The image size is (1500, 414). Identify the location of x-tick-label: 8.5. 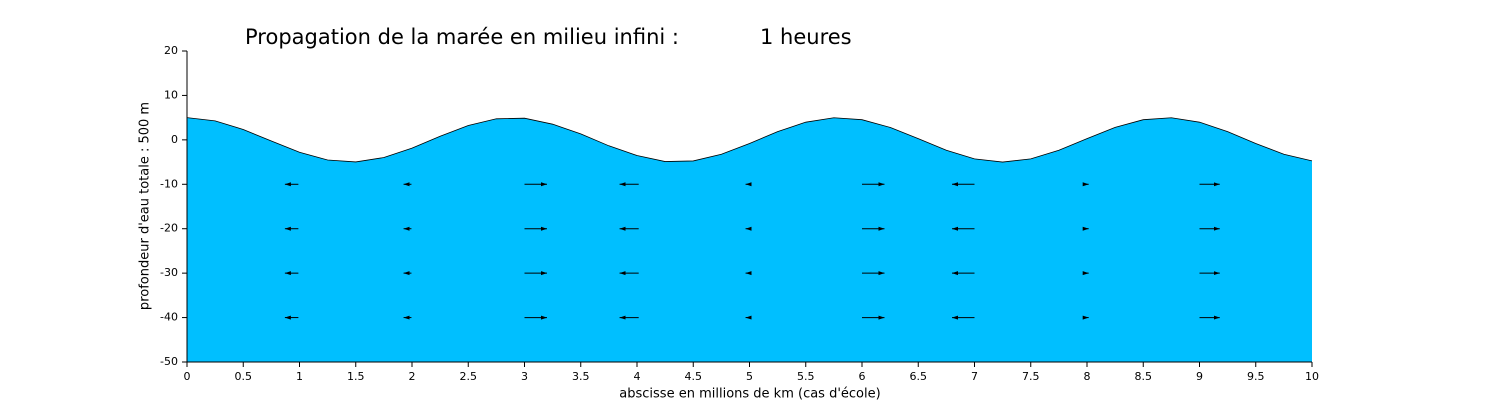
(1144, 376).